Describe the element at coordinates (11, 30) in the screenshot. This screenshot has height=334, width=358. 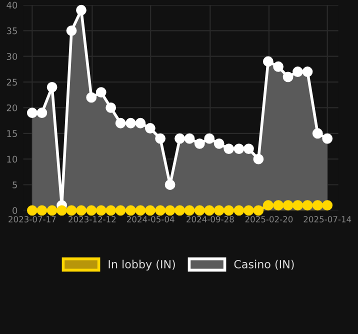
I see `y-tick-label: 35` at that location.